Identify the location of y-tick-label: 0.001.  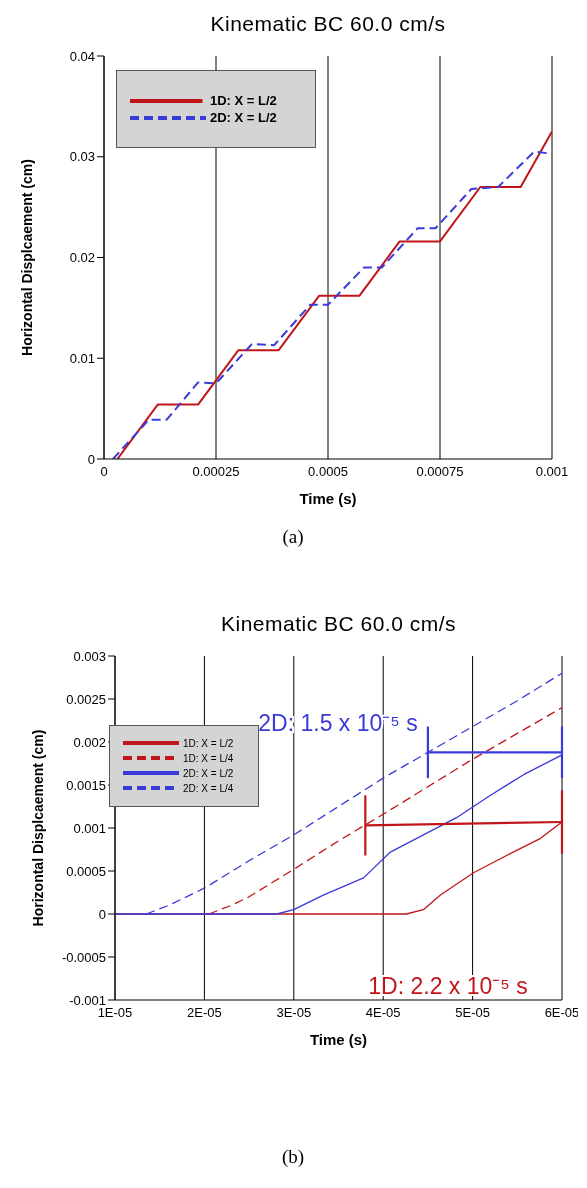
(89, 828).